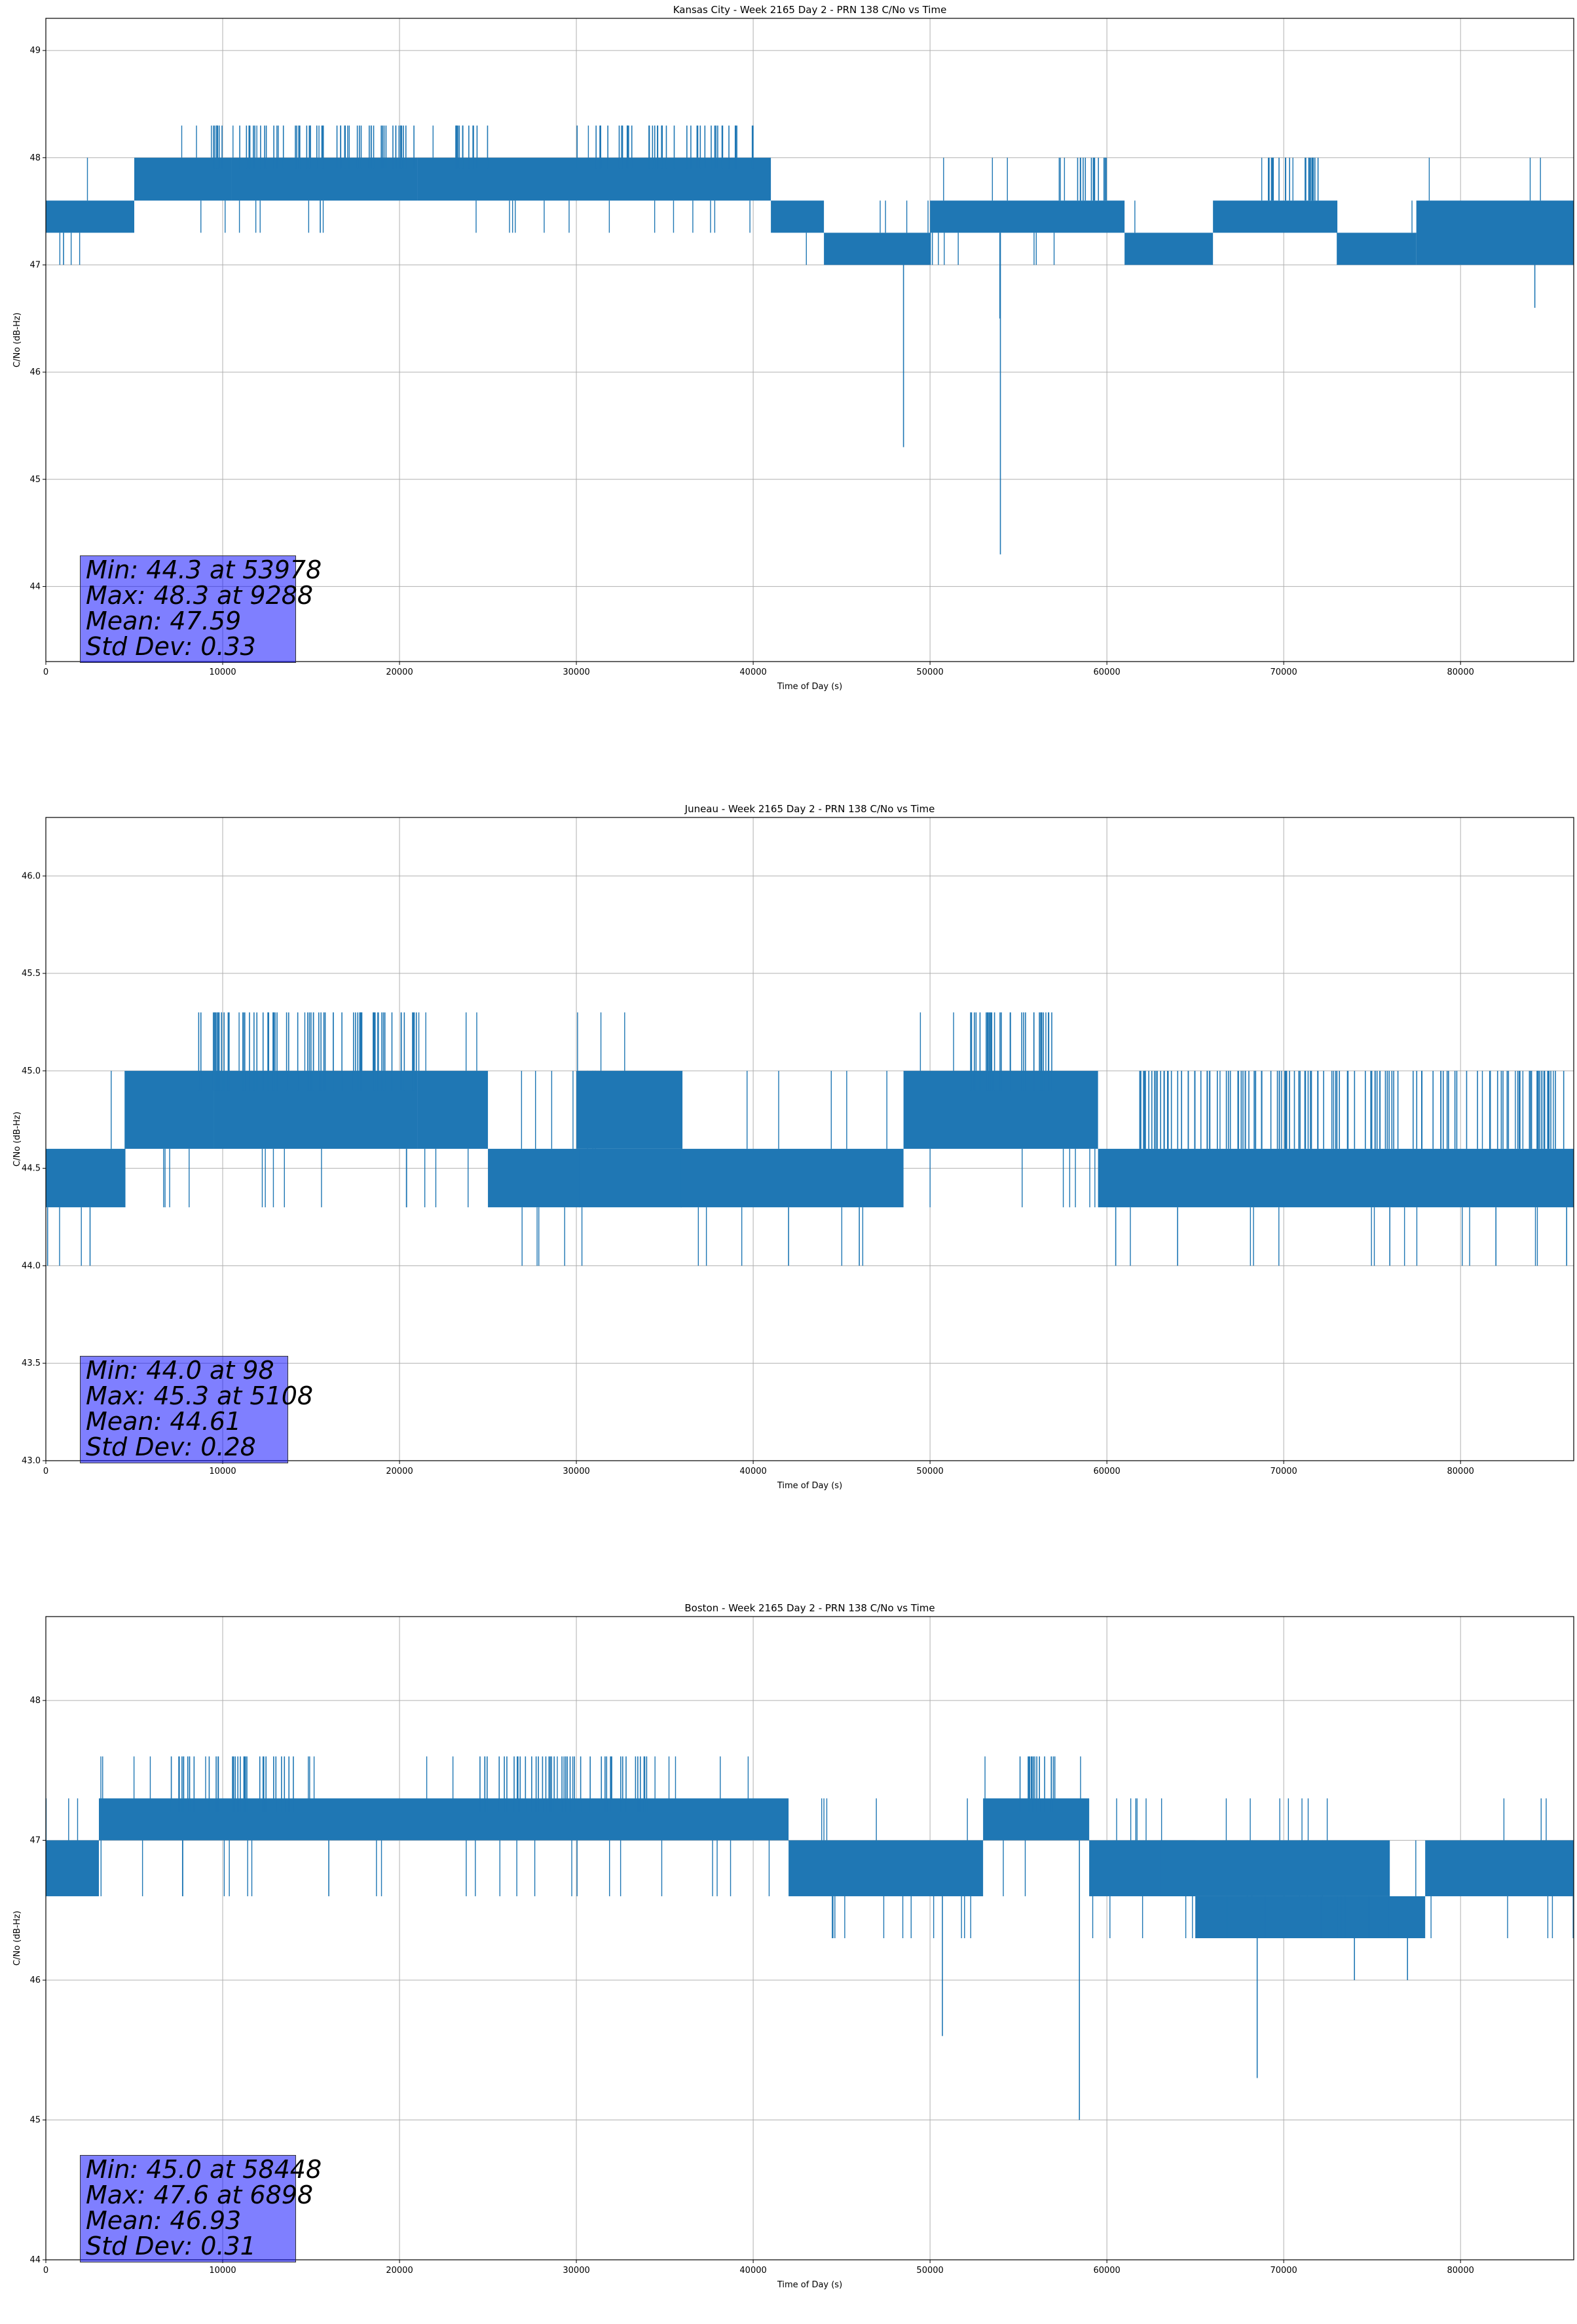  Describe the element at coordinates (31, 1071) in the screenshot. I see `y-tick-label: 45.0` at that location.